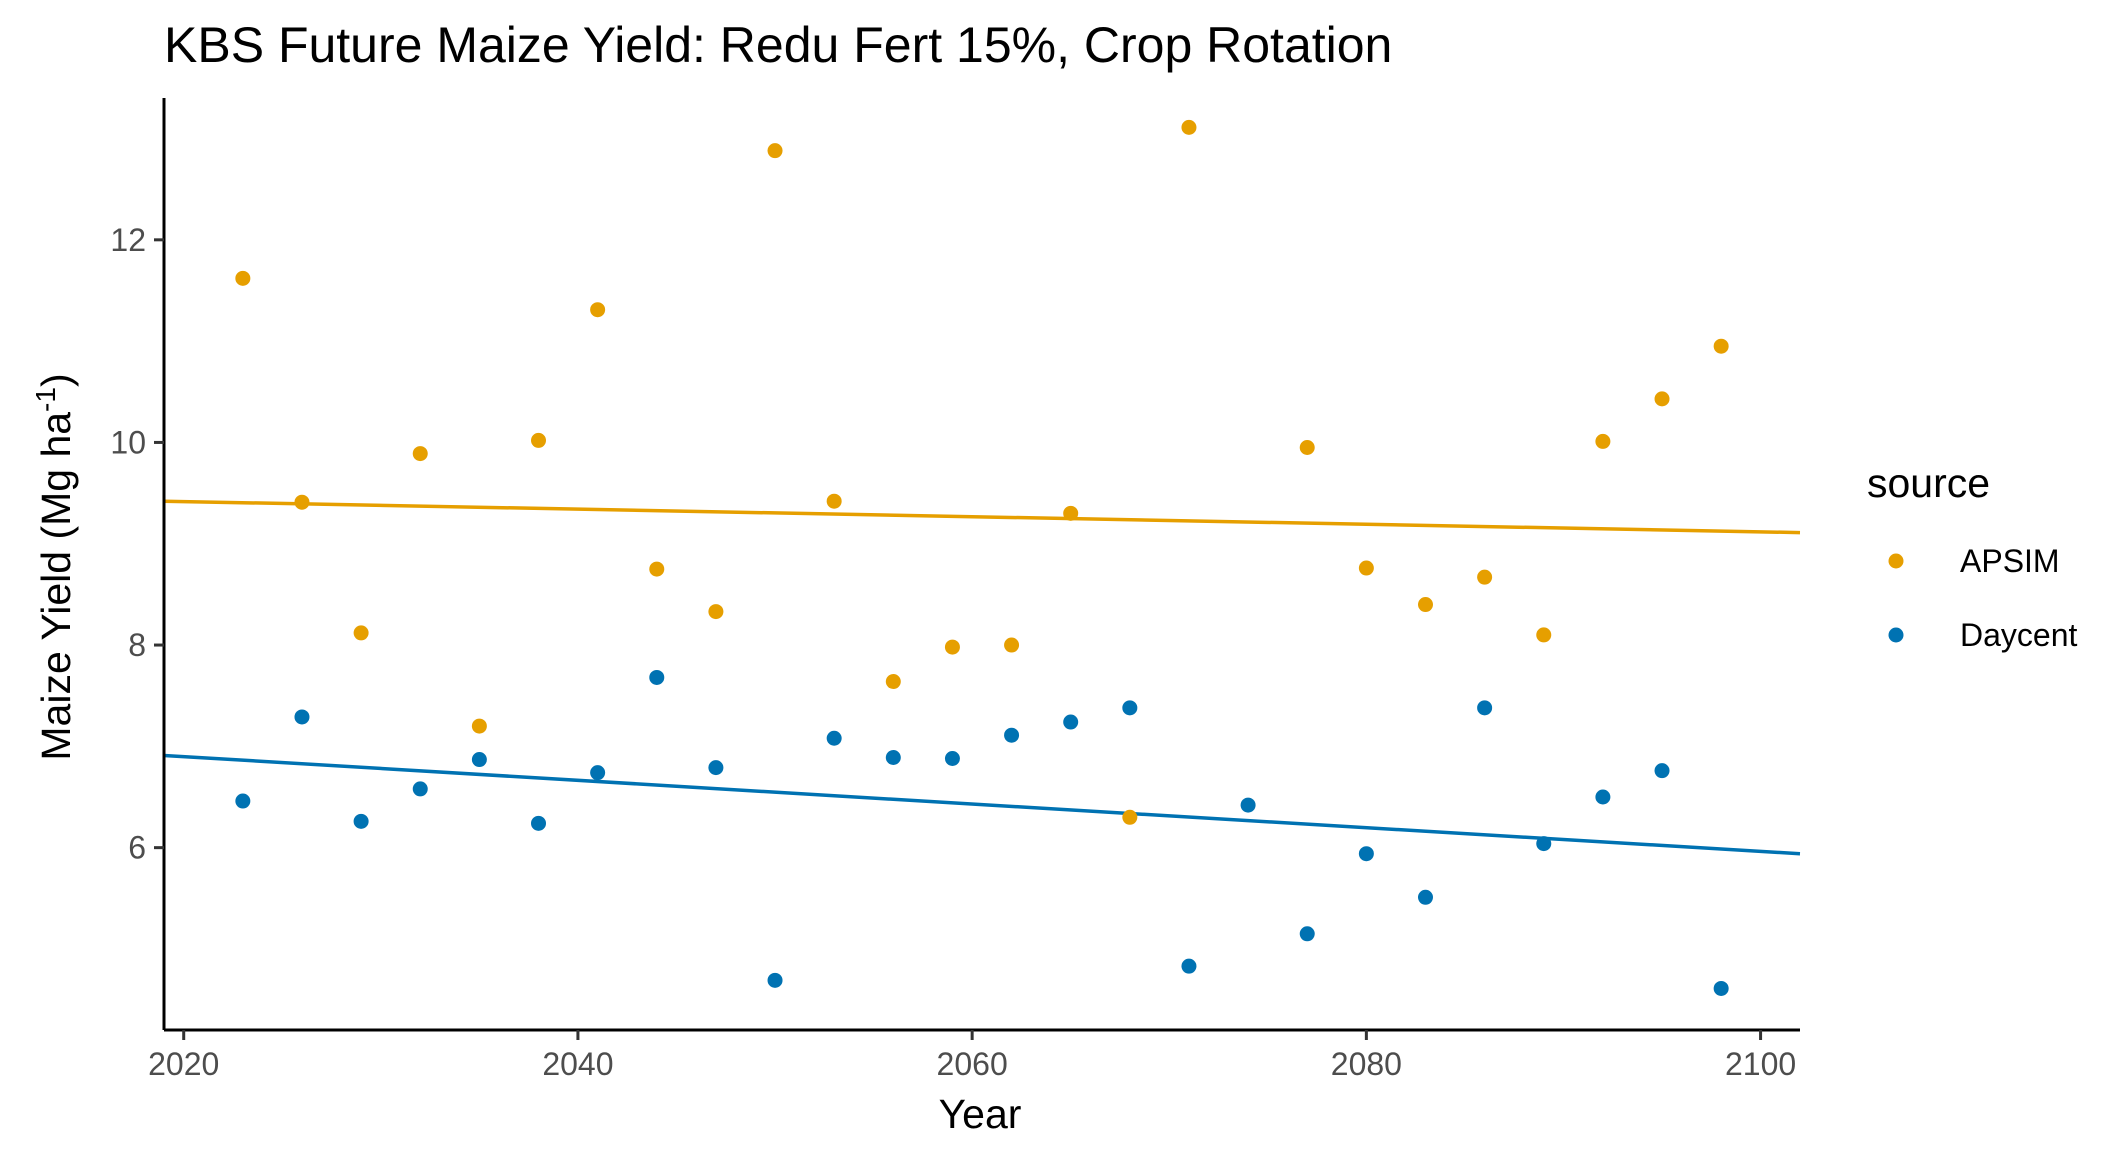  I want to click on x-tick-label: 2040, so click(577, 1064).